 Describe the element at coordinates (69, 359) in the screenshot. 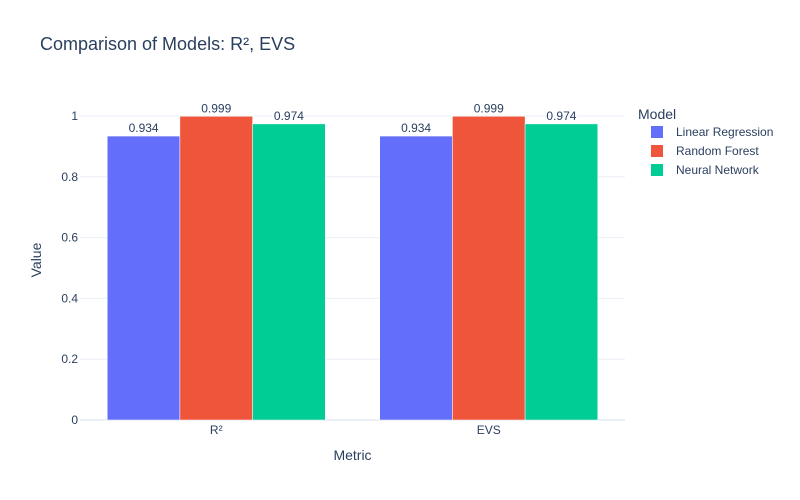

I see `y-tick-label: 0.2` at that location.